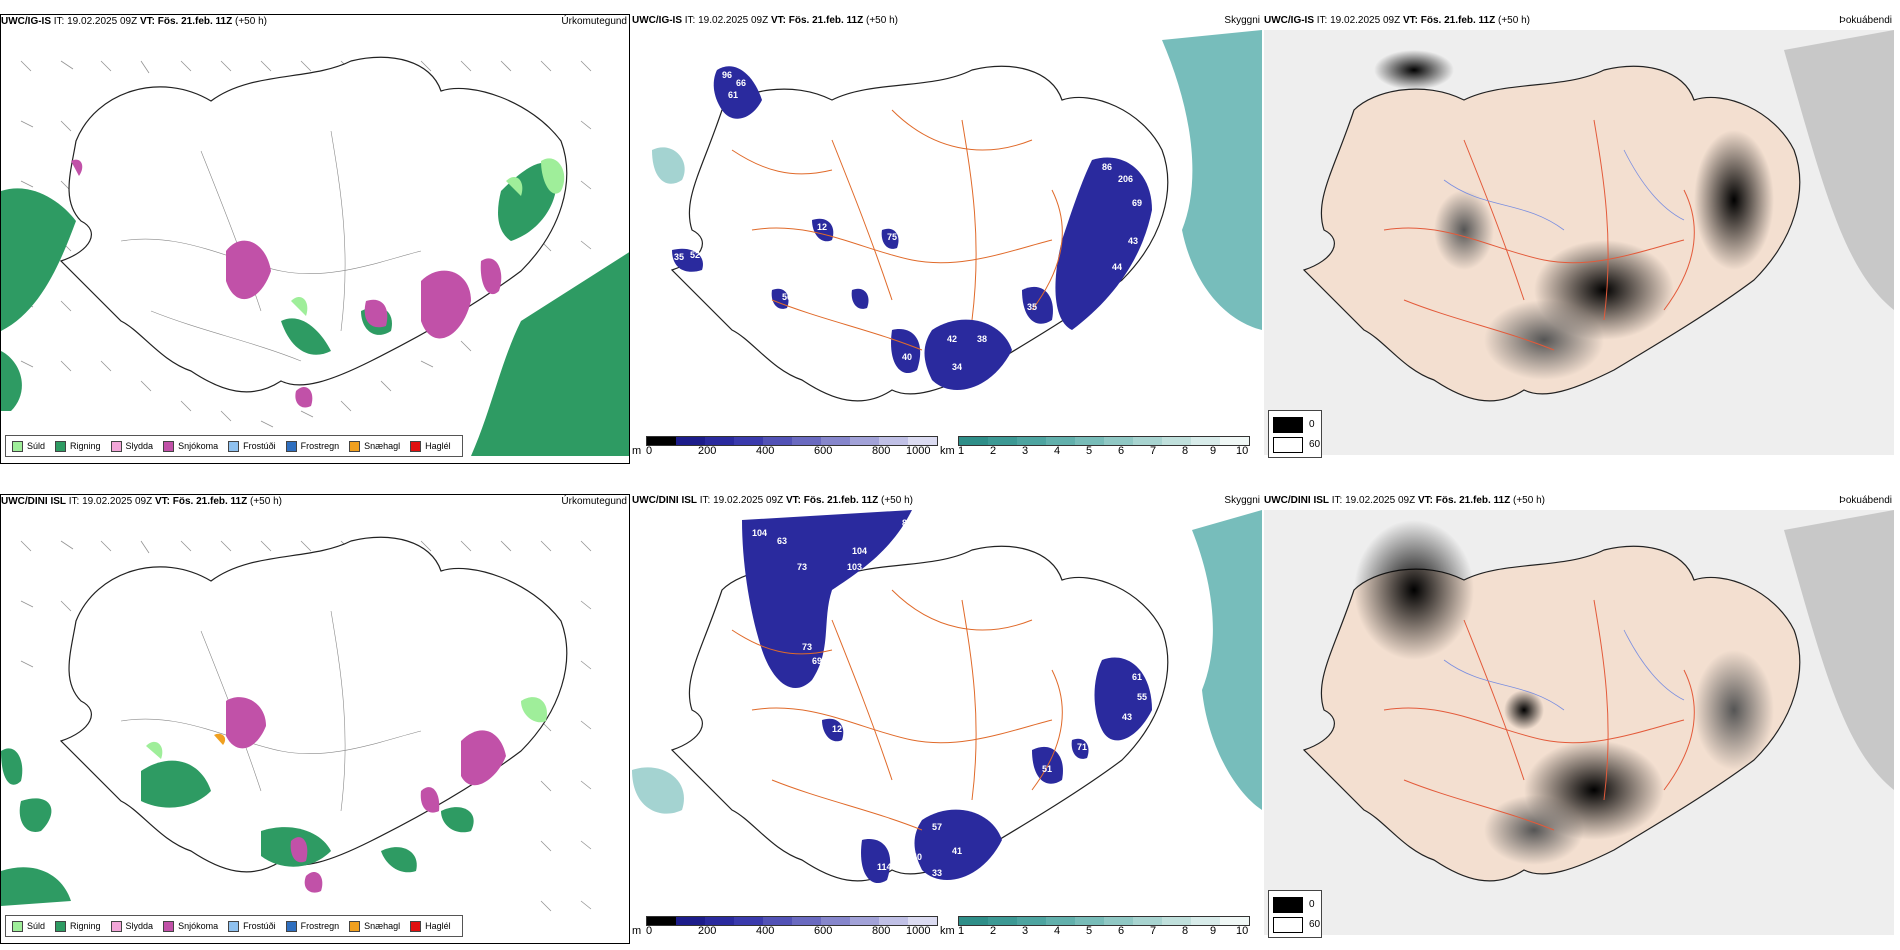 Image resolution: width=1900 pixels, height=950 pixels. I want to click on svg-text: 51, so click(1047, 769).